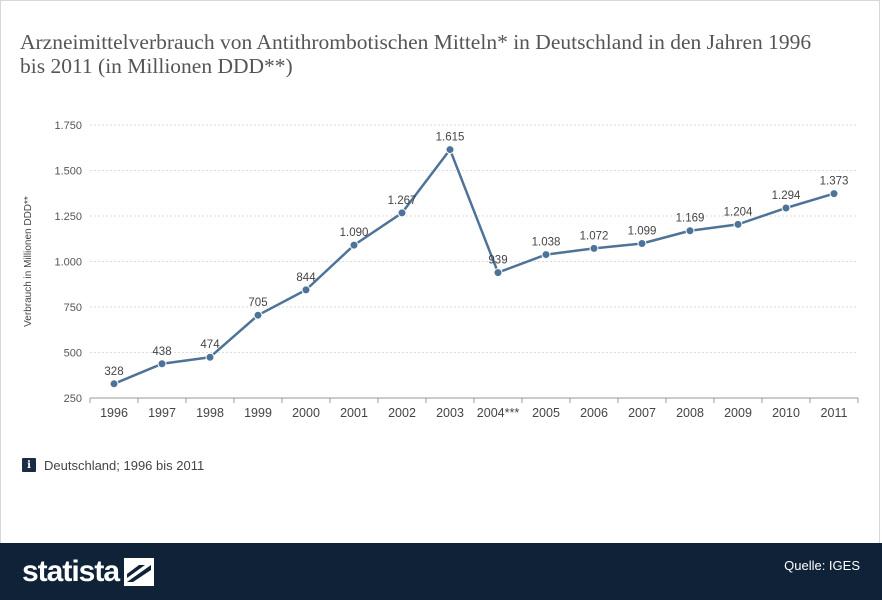 The image size is (882, 600). I want to click on data-label: 1.204, so click(738, 212).